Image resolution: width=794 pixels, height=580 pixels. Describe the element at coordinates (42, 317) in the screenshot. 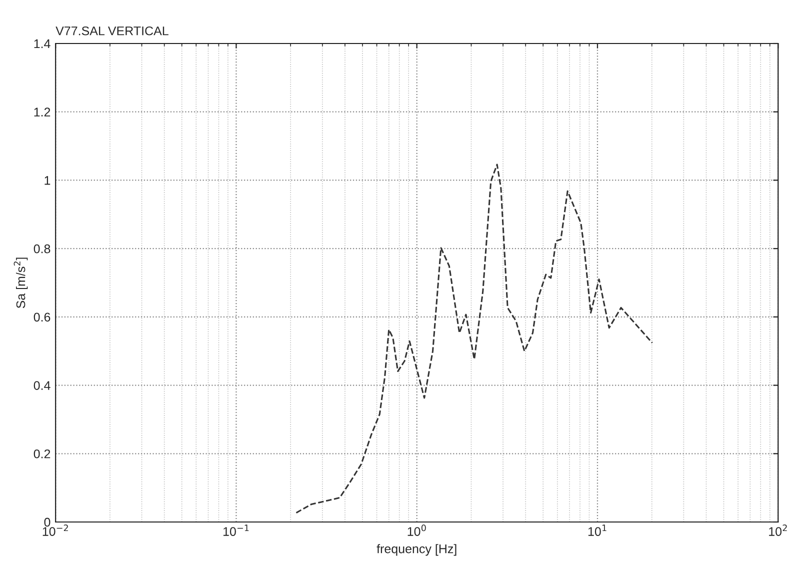

I see `y-tick-label: 0.6` at that location.